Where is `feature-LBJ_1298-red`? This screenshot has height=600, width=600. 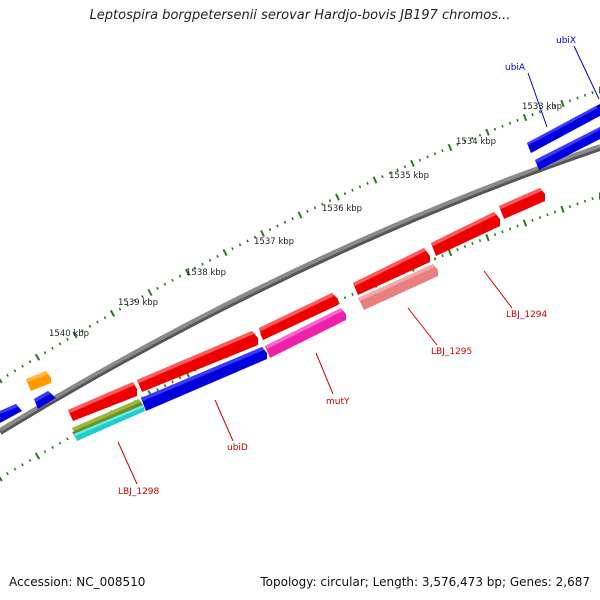 feature-LBJ_1298-red is located at coordinates (102, 401).